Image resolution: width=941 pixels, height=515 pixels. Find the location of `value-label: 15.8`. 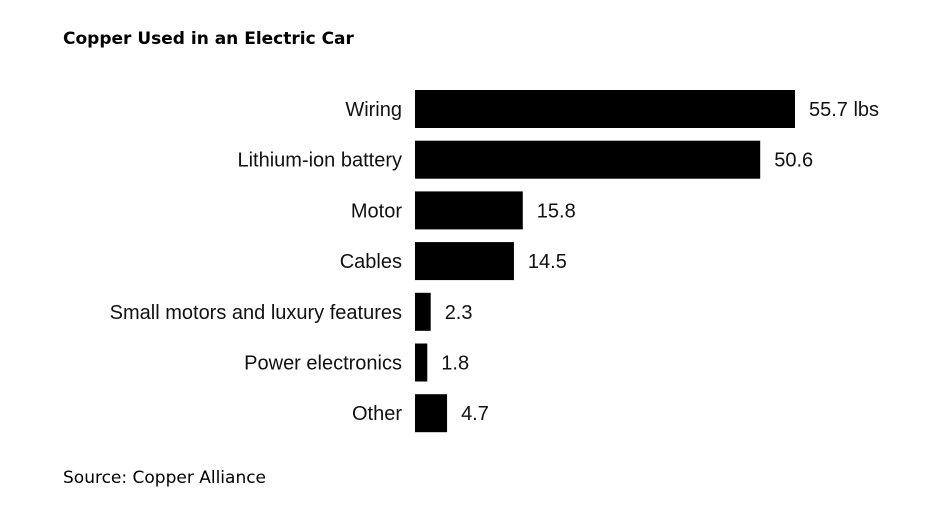

value-label: 15.8 is located at coordinates (556, 211).